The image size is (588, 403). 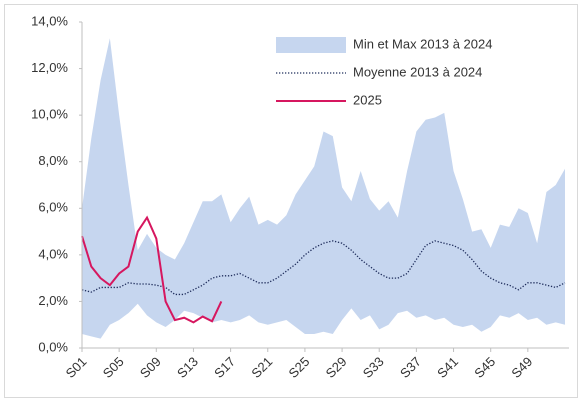 I want to click on legend-label: 2025, so click(x=367, y=99).